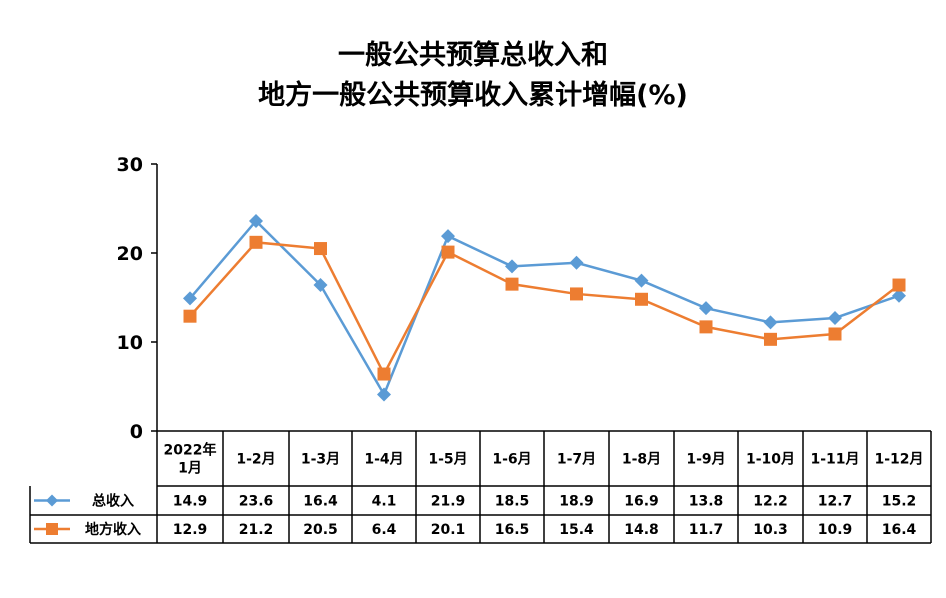  What do you see at coordinates (448, 502) in the screenshot?
I see `table-value: 21.9` at bounding box center [448, 502].